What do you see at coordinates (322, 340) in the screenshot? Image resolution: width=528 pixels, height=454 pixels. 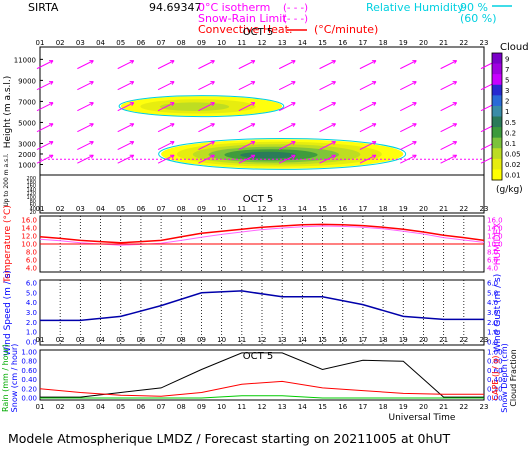 I see `wind-hour-tick: 15` at bounding box center [322, 340].